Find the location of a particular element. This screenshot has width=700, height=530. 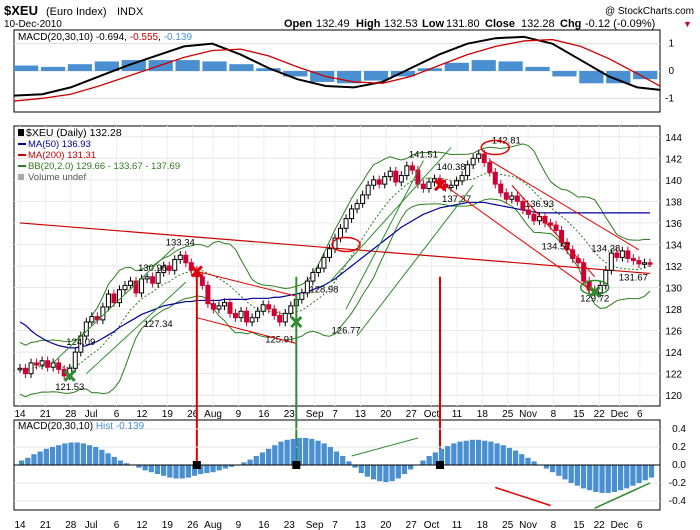

hist-xtick-label: 25 is located at coordinates (508, 525).